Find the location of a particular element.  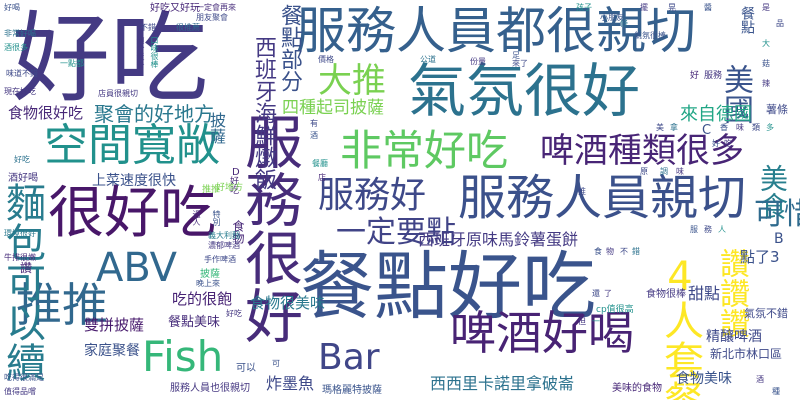

word-letter-c: C is located at coordinates (707, 130).